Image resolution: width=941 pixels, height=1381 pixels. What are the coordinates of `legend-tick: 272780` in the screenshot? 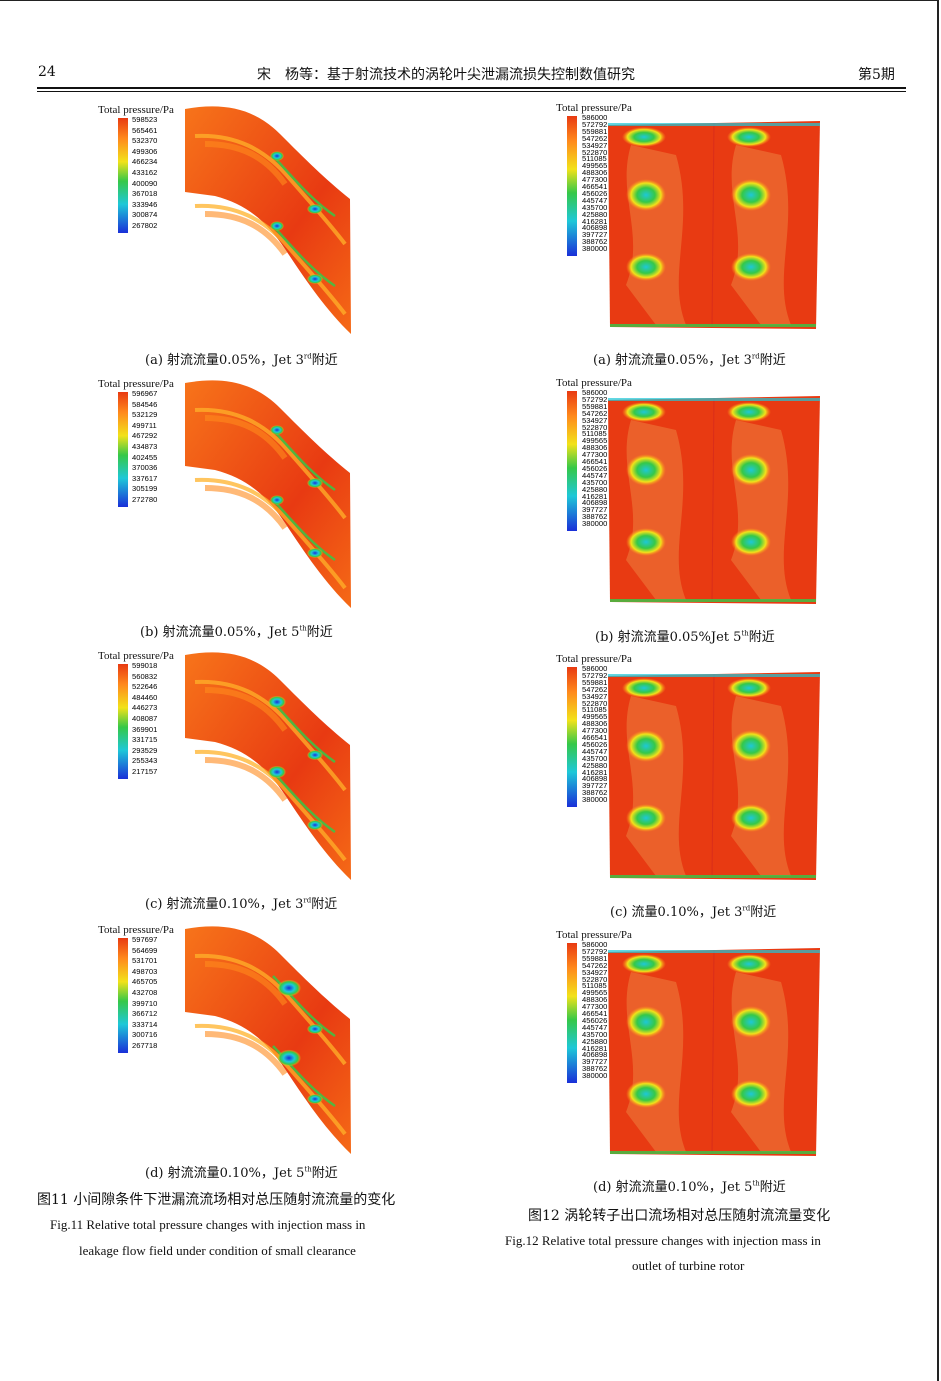 It's located at (145, 499).